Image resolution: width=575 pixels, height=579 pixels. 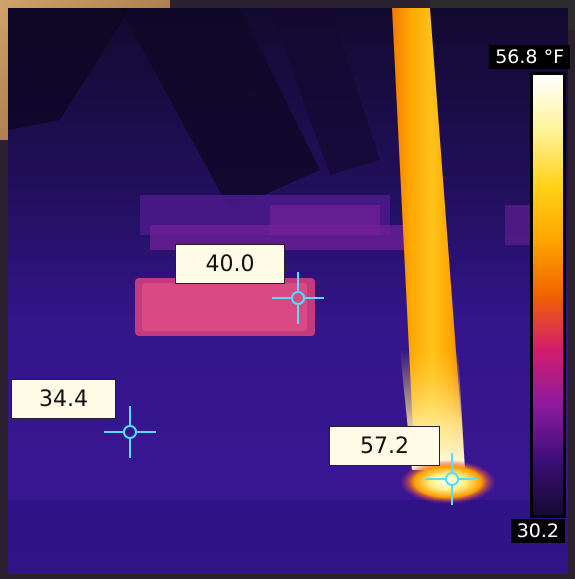 I want to click on spot-reading-2: 34.4, so click(x=63, y=399).